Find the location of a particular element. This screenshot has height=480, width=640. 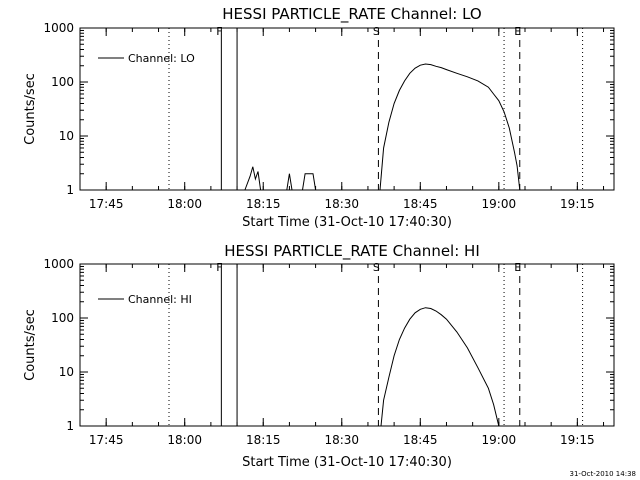

timestamp-footer: 31-Oct-2010 14:38 is located at coordinates (603, 474).